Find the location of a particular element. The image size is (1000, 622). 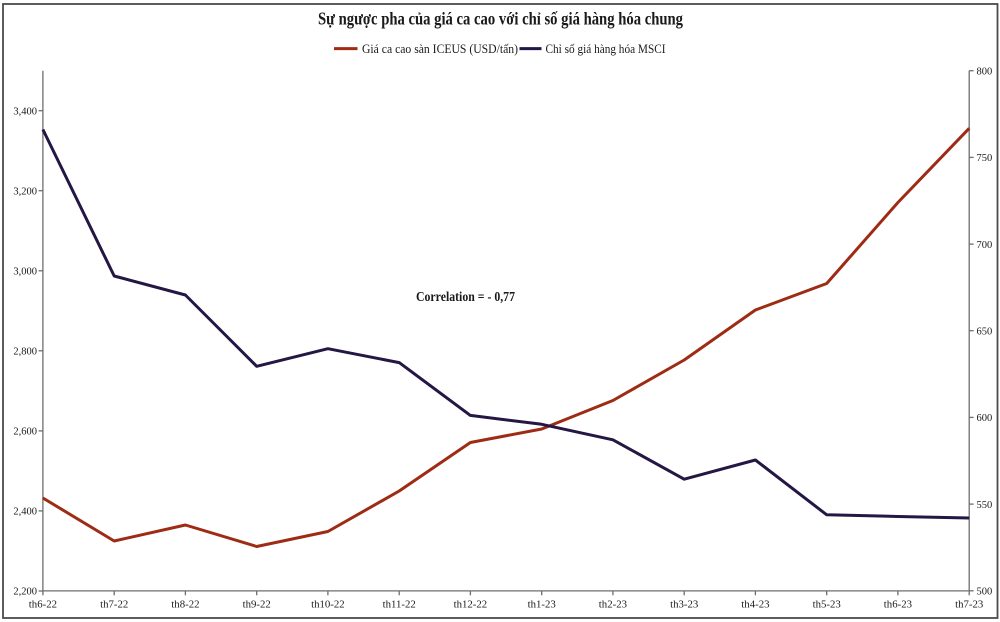

svg-text: 700 is located at coordinates (985, 245).